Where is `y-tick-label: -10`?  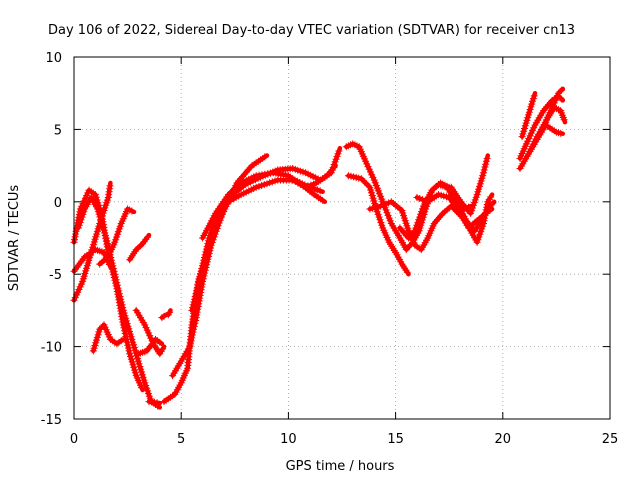 y-tick-label: -10 is located at coordinates (51, 348).